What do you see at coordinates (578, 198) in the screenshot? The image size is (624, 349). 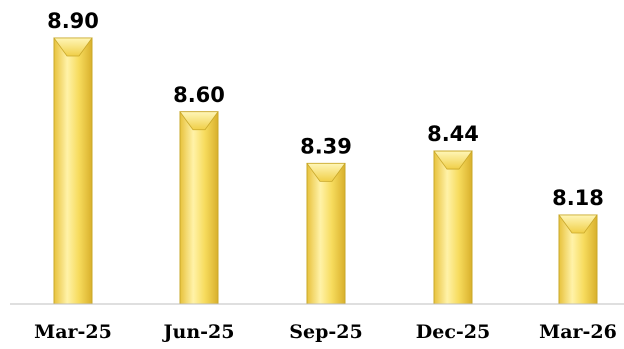 I see `value-label-mar-26: 8.18` at bounding box center [578, 198].